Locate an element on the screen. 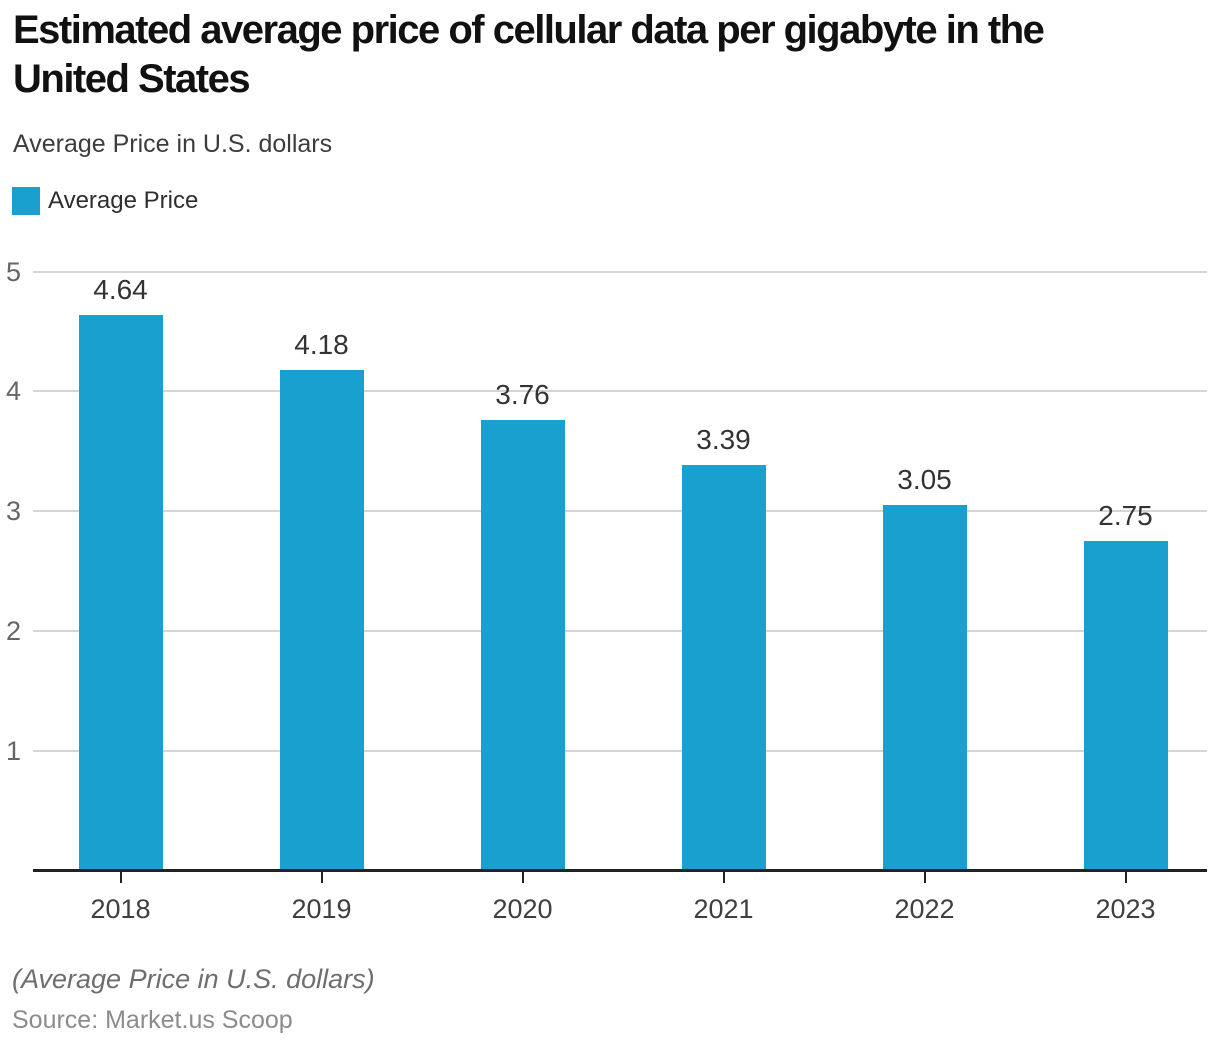  bar-value-label-2021: 3.39 is located at coordinates (723, 439).